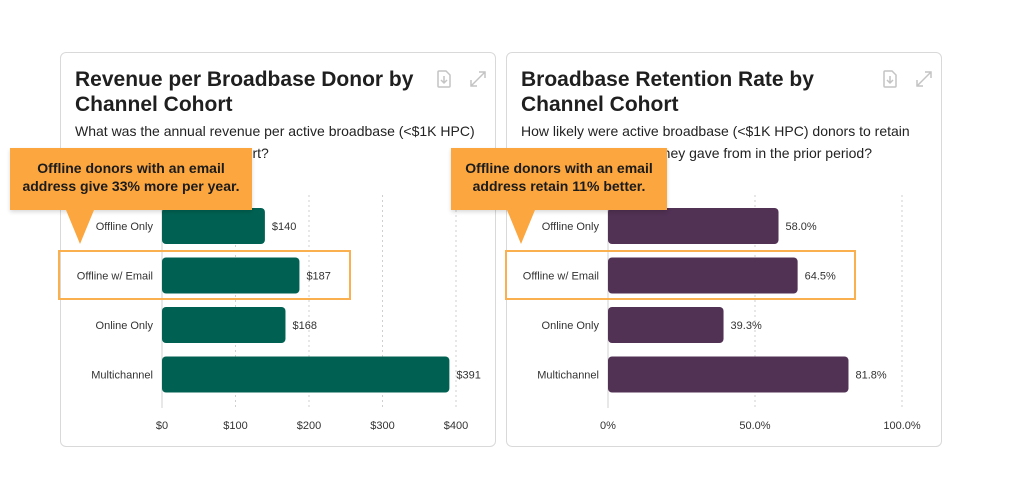  Describe the element at coordinates (456, 426) in the screenshot. I see `x-tick-label: $400` at that location.